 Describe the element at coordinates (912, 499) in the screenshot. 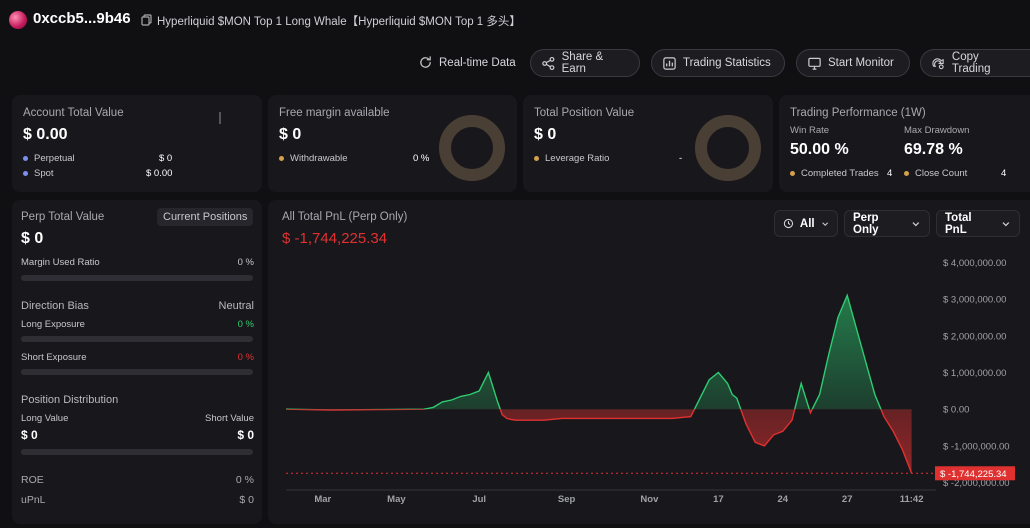

I see `x-tick-label: 11:42` at that location.